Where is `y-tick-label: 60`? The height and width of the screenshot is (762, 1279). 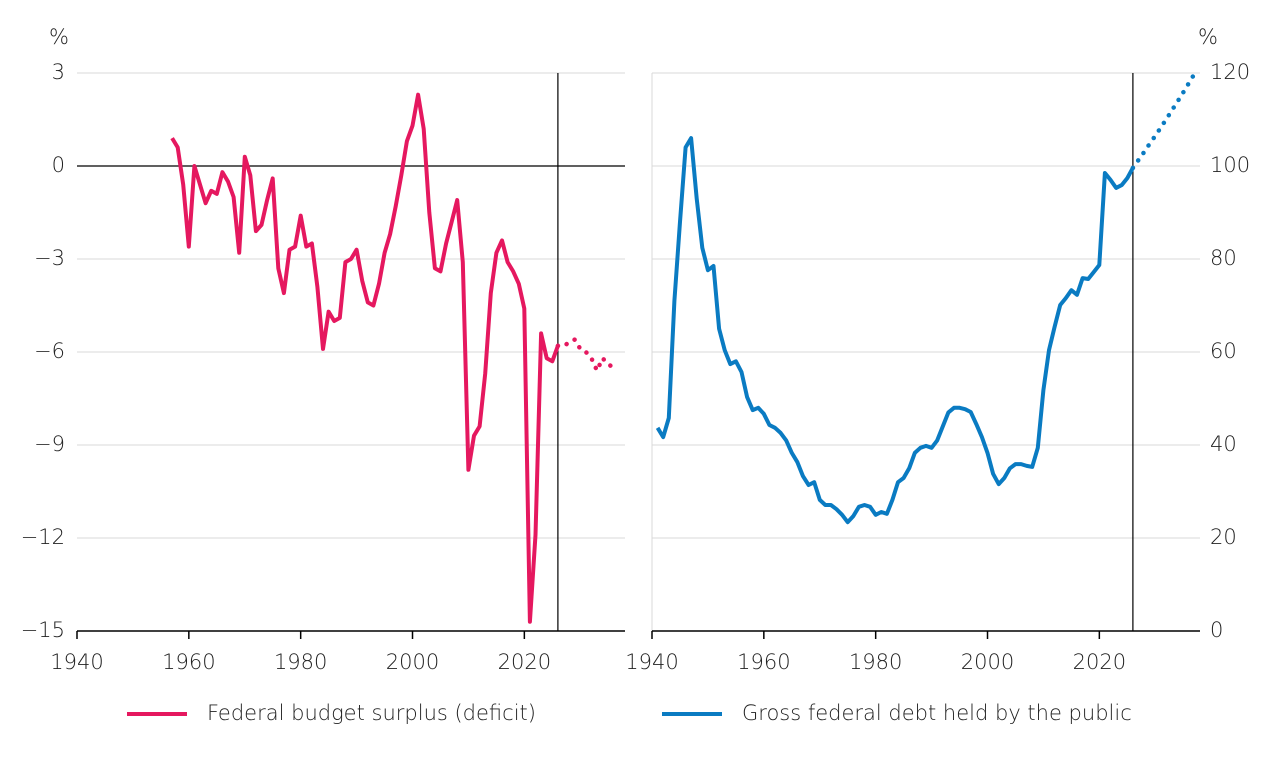
y-tick-label: 60 is located at coordinates (1223, 351).